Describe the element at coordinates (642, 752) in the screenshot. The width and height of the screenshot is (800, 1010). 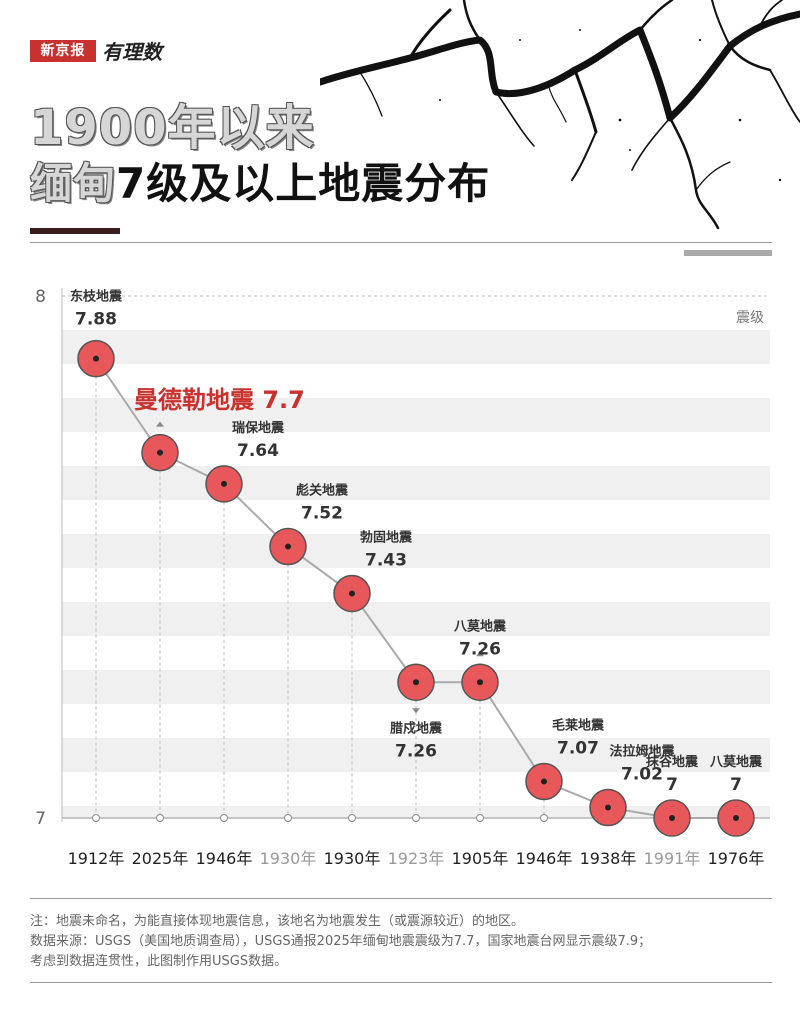
I see `point-name-label: 法拉姆地震` at that location.